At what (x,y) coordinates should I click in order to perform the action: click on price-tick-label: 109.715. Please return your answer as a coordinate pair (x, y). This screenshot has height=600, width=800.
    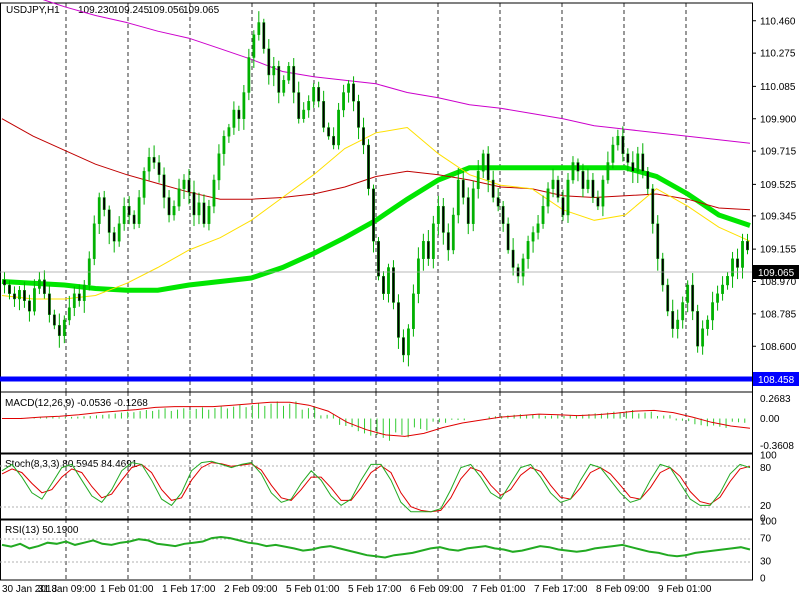
    Looking at the image, I should click on (778, 152).